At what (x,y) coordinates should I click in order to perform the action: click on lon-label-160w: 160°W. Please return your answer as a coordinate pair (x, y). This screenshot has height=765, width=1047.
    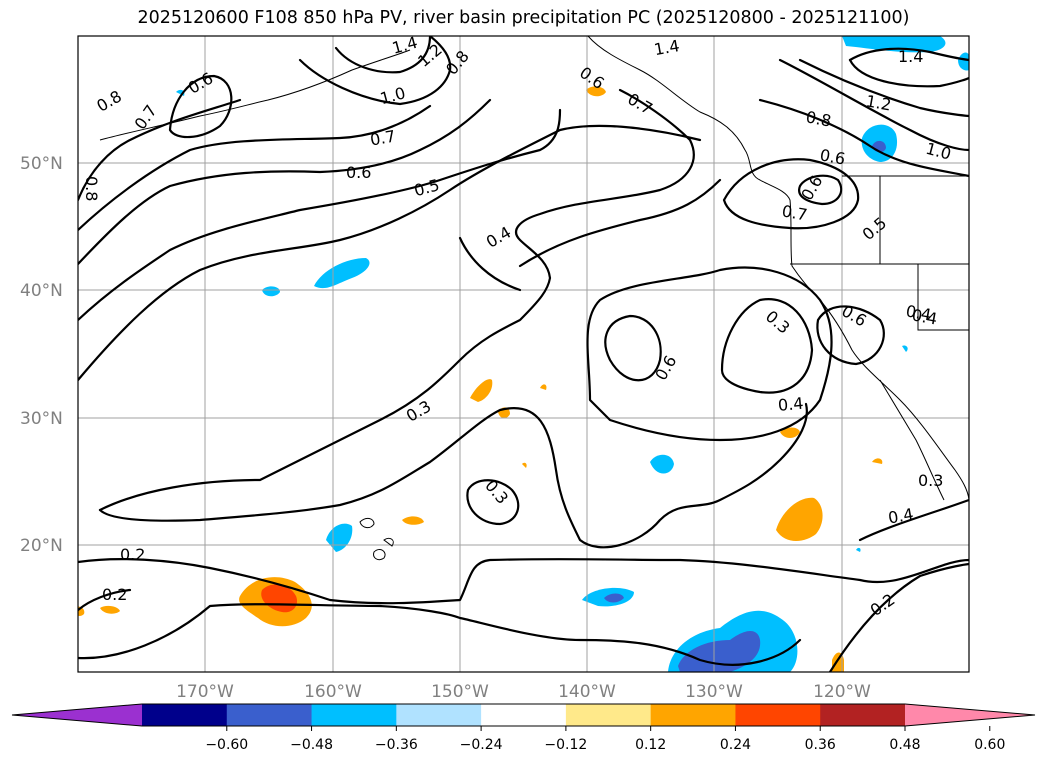
    Looking at the image, I should click on (333, 692).